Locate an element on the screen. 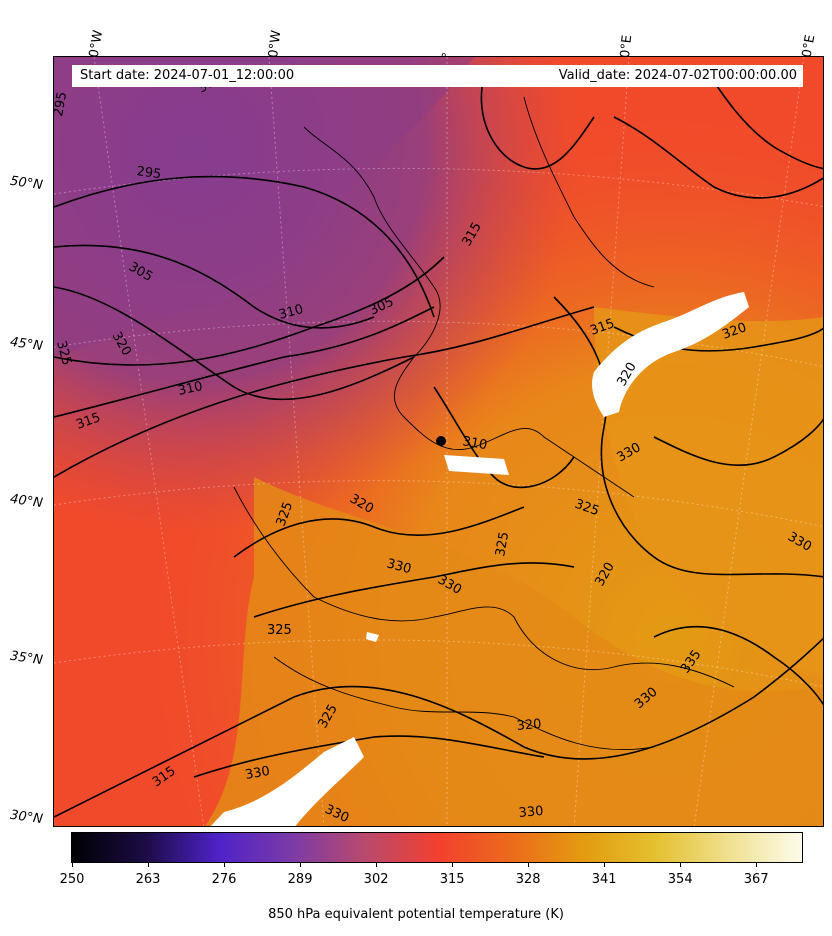  latitude-label-40n: 40°N is located at coordinates (26, 501).